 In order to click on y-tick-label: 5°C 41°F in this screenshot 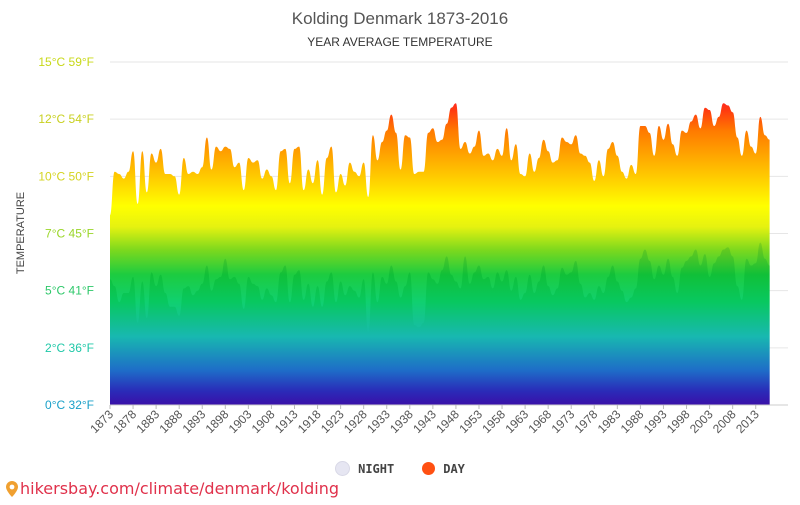, I will do `click(69, 291)`.